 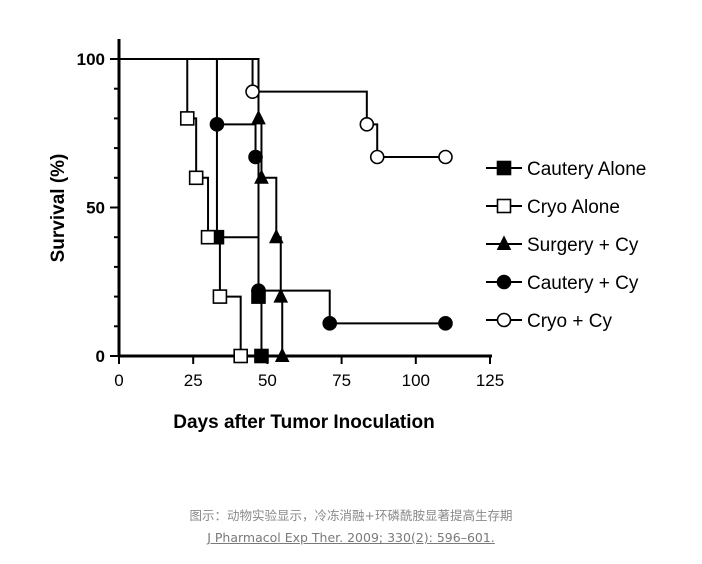 What do you see at coordinates (267, 380) in the screenshot?
I see `x-tick-label: 50` at bounding box center [267, 380].